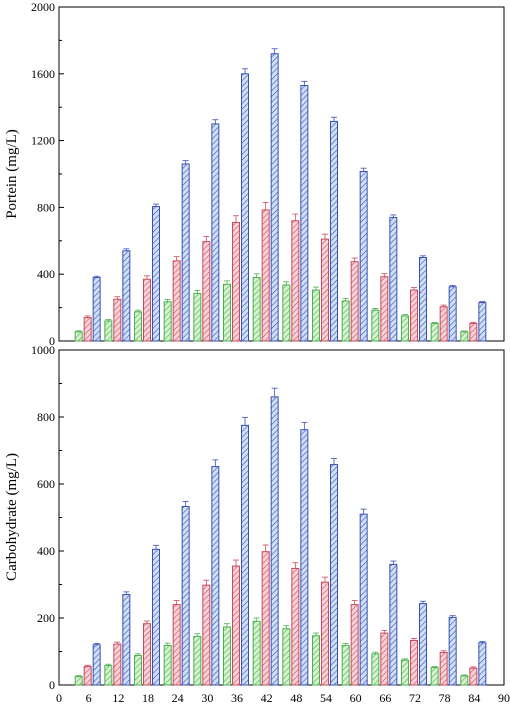  What do you see at coordinates (236, 281) in the screenshot?
I see `bar-s2-x36` at bounding box center [236, 281].